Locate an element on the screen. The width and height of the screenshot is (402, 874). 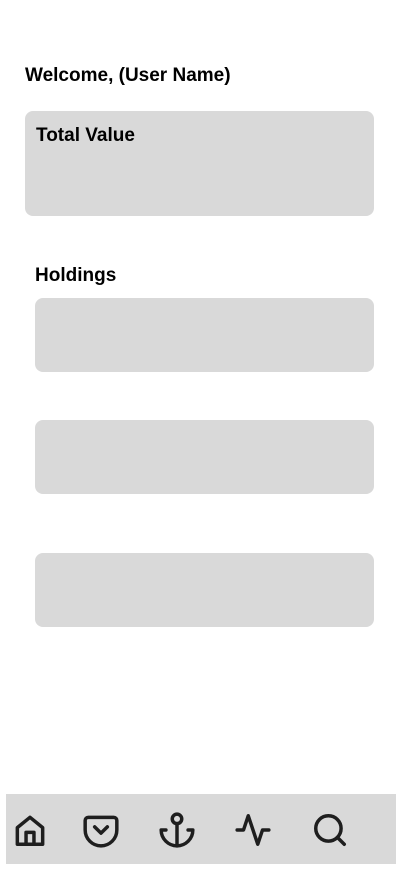
holdings-title: Holdings is located at coordinates (76, 275).